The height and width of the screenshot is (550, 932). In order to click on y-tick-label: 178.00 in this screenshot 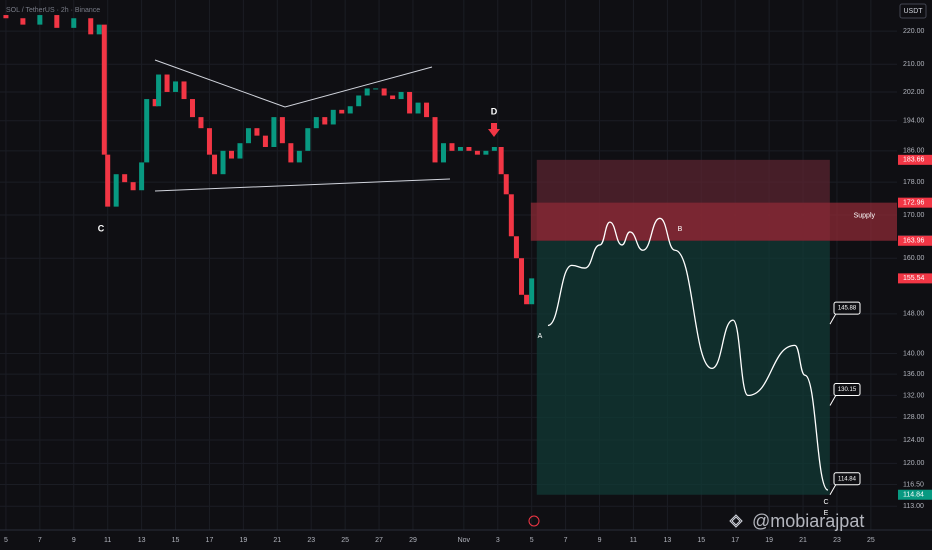, I will do `click(914, 182)`.